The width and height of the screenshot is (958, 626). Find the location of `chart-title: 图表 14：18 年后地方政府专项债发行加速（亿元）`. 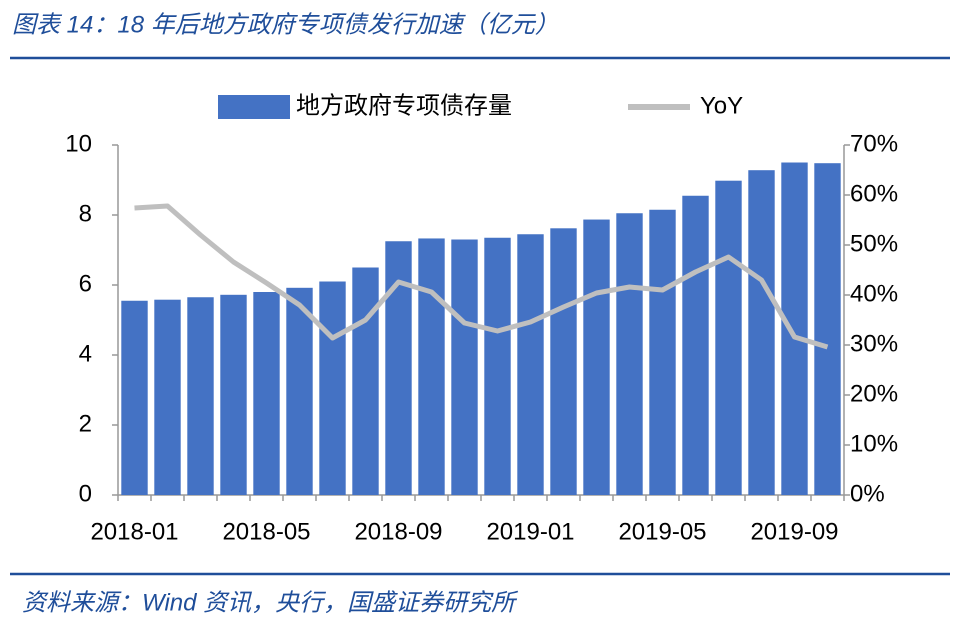

chart-title: 图表 14：18 年后地方政府专项债发行加速（亿元） is located at coordinates (285, 24).